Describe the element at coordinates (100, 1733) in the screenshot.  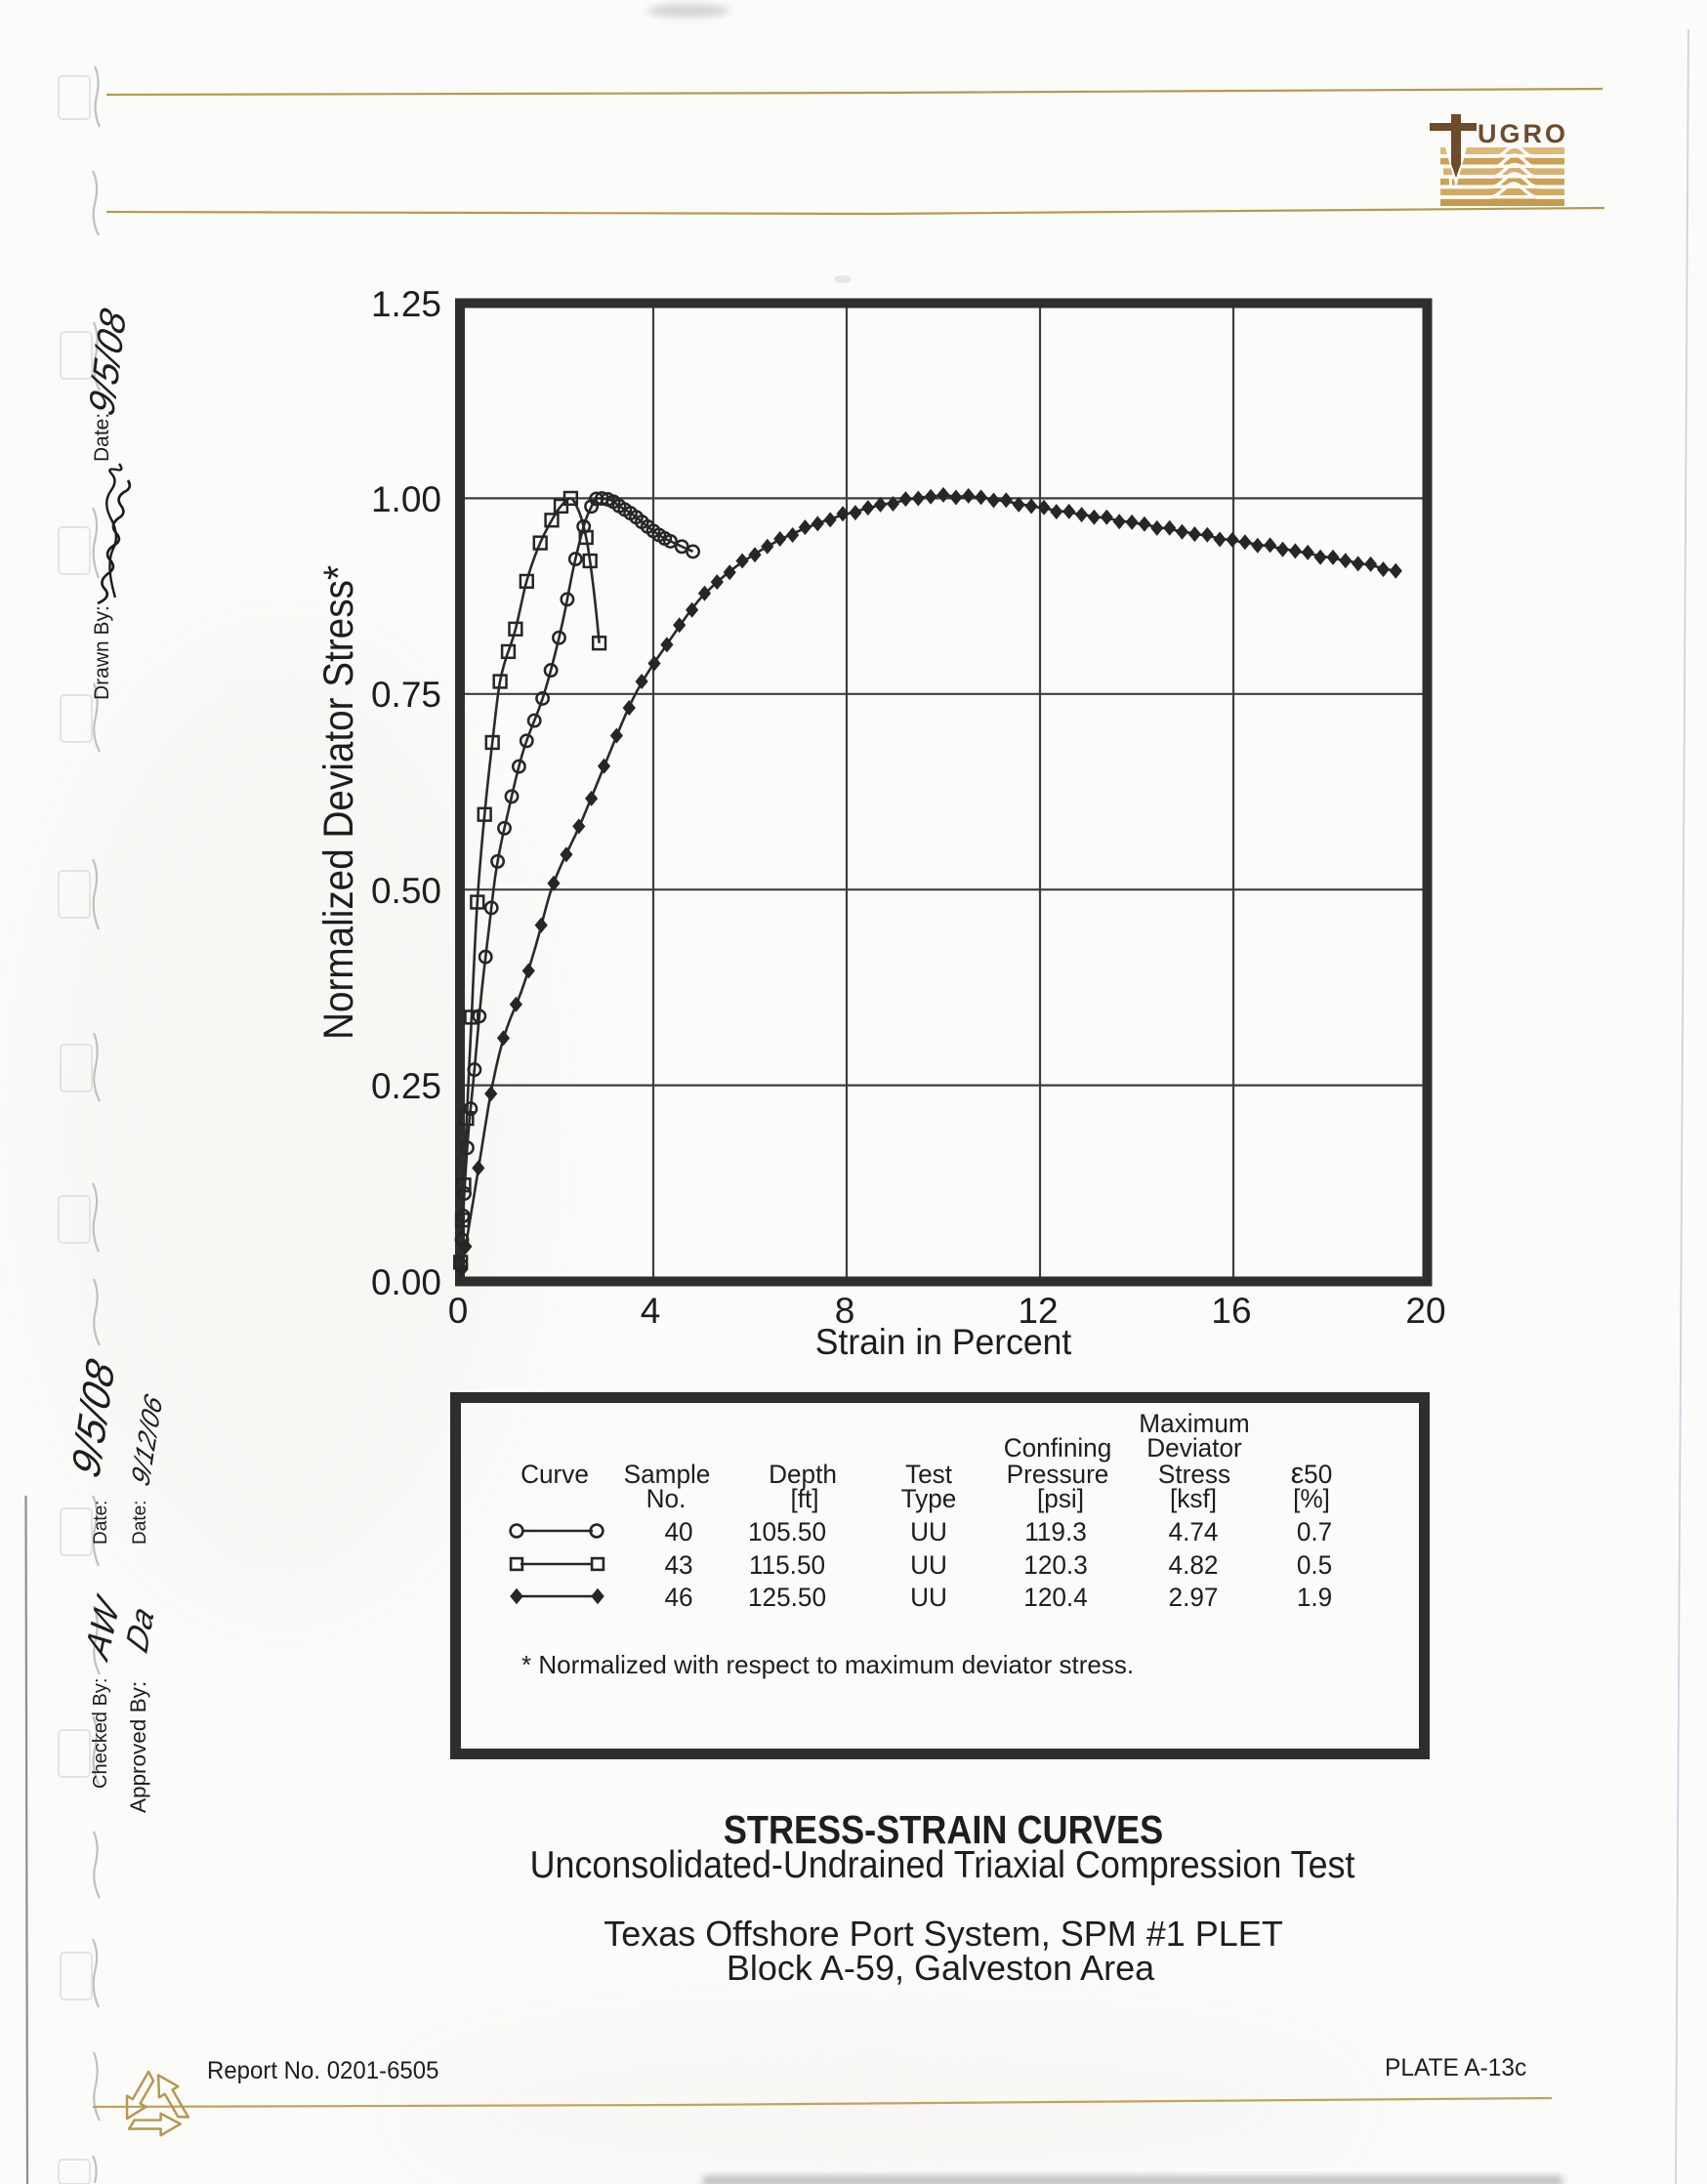
I see `svg-text: Checked By:` at that location.